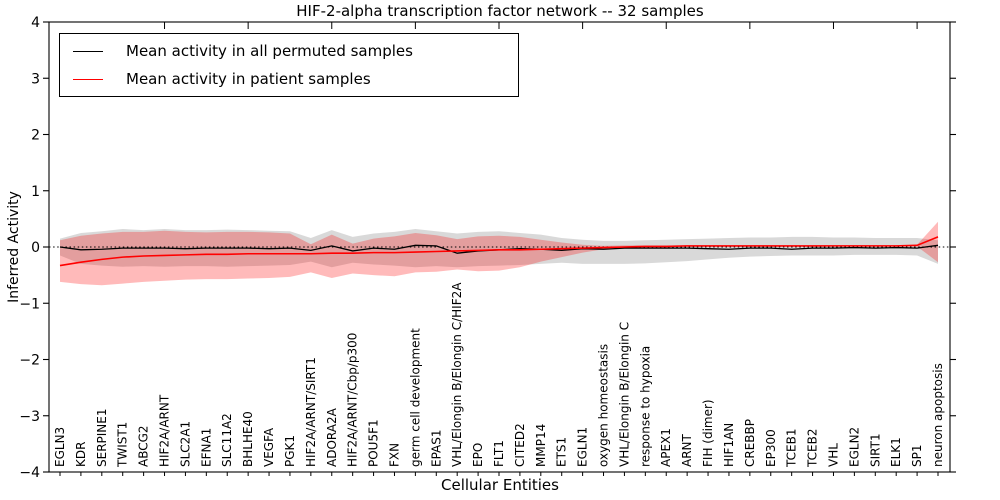 Image resolution: width=1000 pixels, height=500 pixels. Describe the element at coordinates (332, 437) in the screenshot. I see `x-category-label: ADORA2A` at that location.